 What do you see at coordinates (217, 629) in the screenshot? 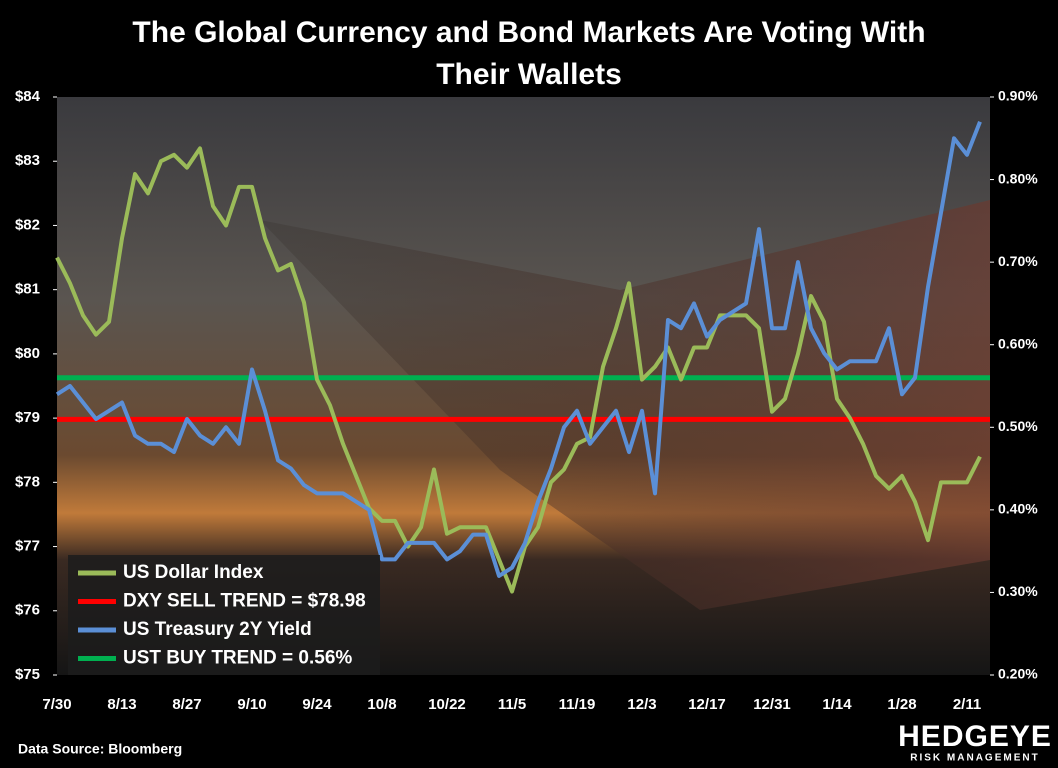
I see `legend-label: US Treasury 2Y Yield` at bounding box center [217, 629].